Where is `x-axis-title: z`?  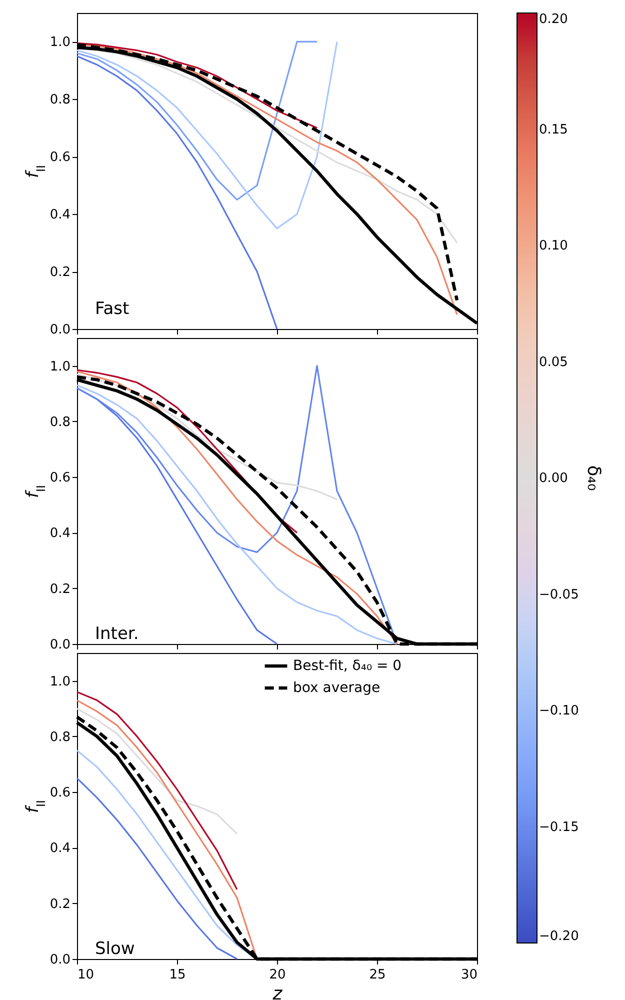
x-axis-title: z is located at coordinates (277, 992).